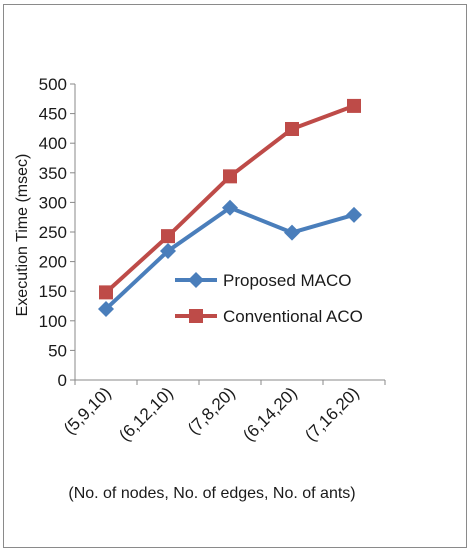 The image size is (473, 553). What do you see at coordinates (270, 414) in the screenshot?
I see `x-tick-label: (6,14,20)` at bounding box center [270, 414].